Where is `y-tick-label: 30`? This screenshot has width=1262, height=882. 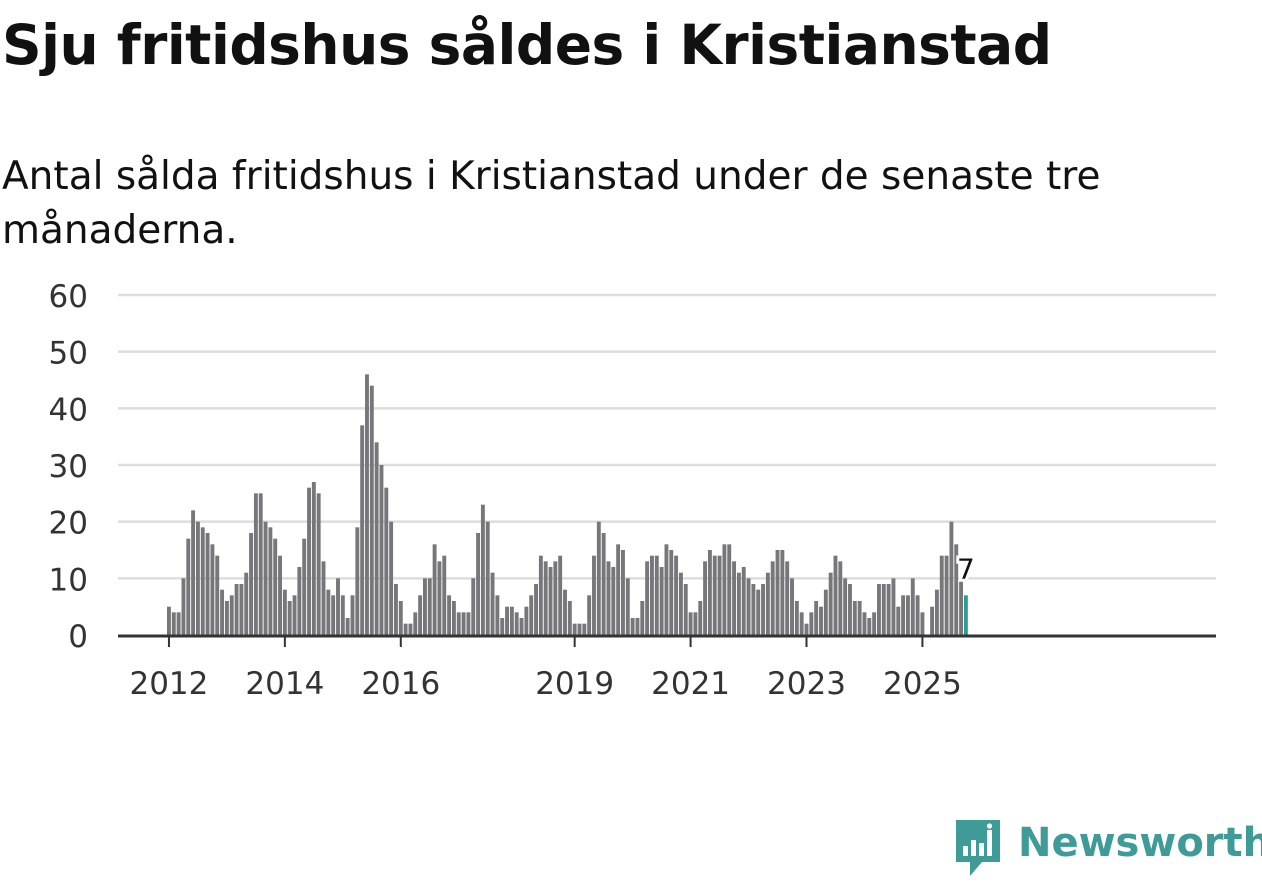 y-tick-label: 30 is located at coordinates (68, 467).